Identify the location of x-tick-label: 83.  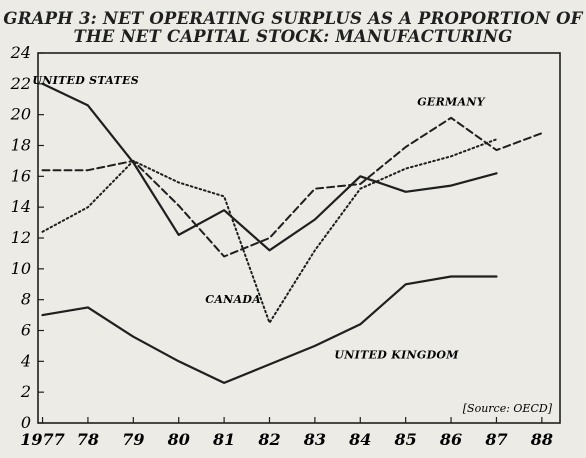
(314, 439).